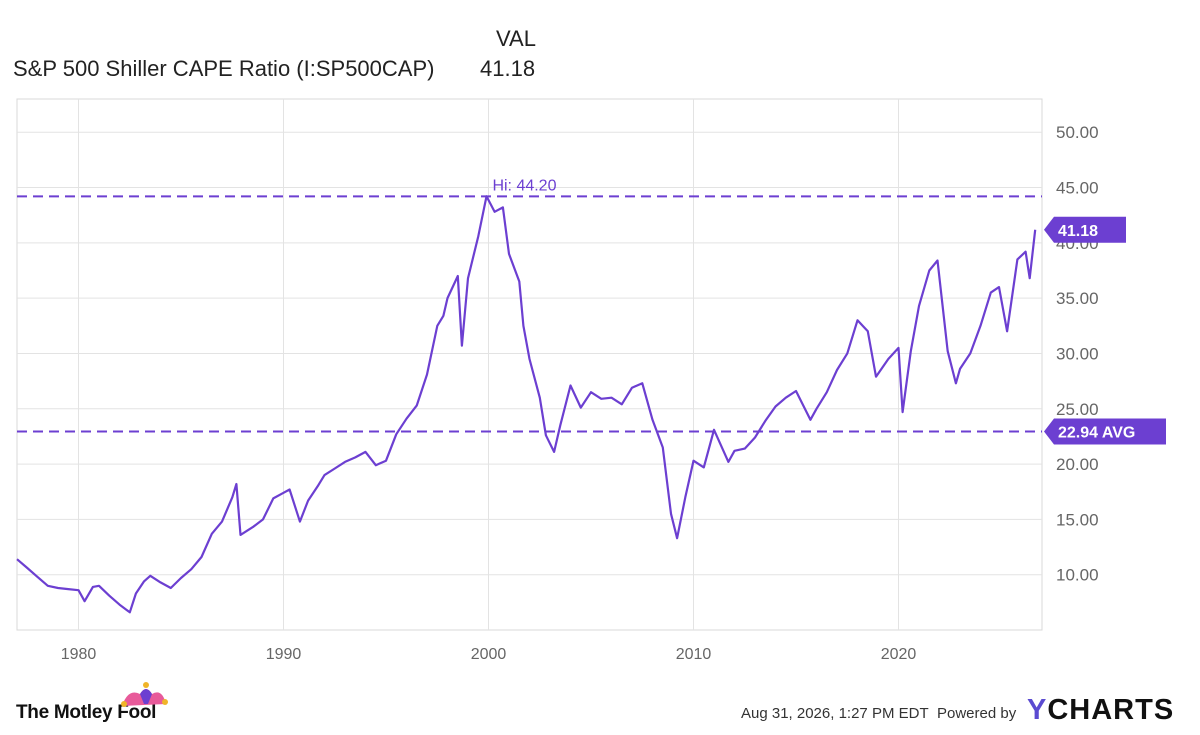 The width and height of the screenshot is (1200, 735). Describe the element at coordinates (977, 713) in the screenshot. I see `powered-by-label: Powered by` at that location.